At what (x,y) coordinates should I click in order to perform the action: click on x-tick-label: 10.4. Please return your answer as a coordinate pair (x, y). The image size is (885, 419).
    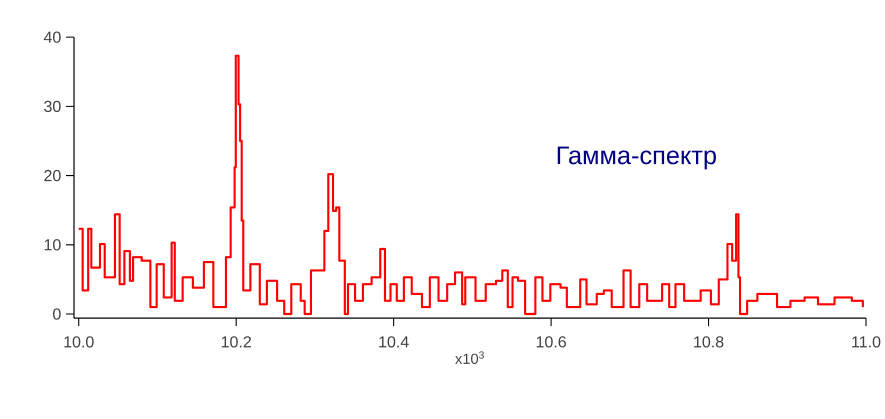
    Looking at the image, I should click on (394, 342).